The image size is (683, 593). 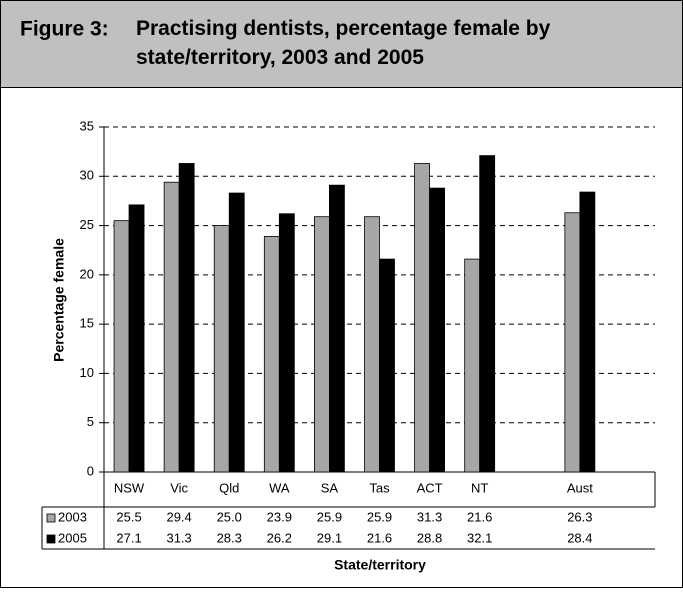 What do you see at coordinates (479, 487) in the screenshot?
I see `x-tick-label: NT` at bounding box center [479, 487].